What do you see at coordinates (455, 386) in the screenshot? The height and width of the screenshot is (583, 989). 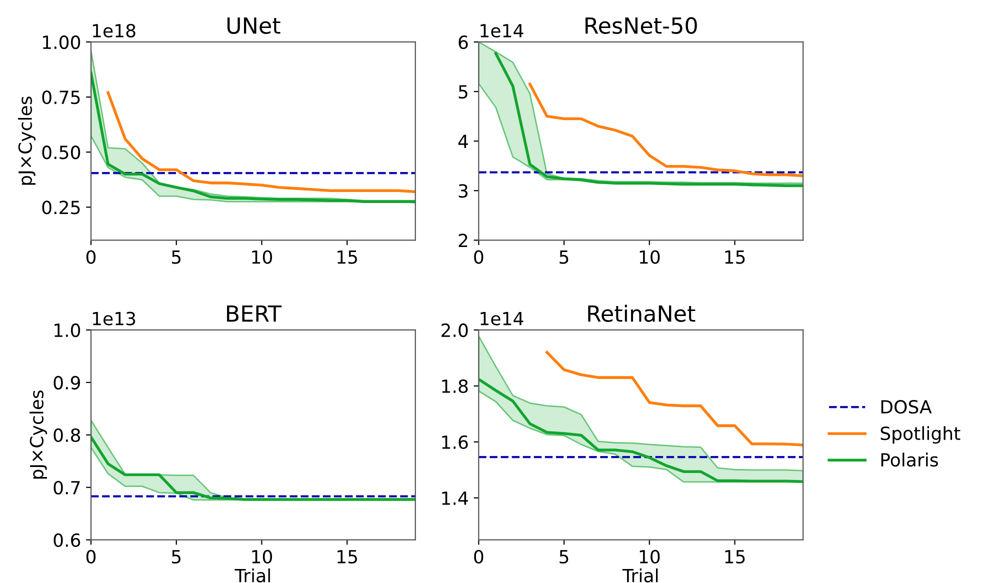 I see `y-tick-label: 1.8` at bounding box center [455, 386].